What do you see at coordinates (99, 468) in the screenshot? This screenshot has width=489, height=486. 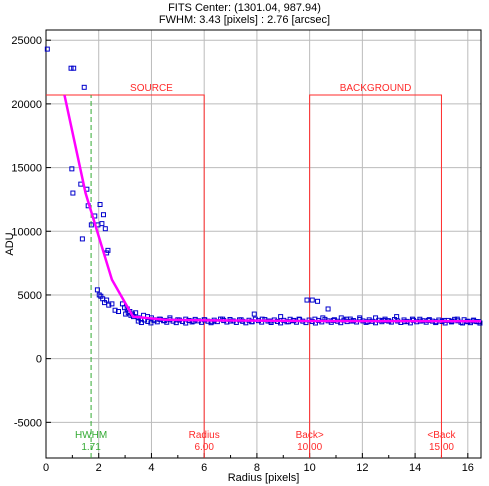 I see `x-tick-label: 2` at bounding box center [99, 468].